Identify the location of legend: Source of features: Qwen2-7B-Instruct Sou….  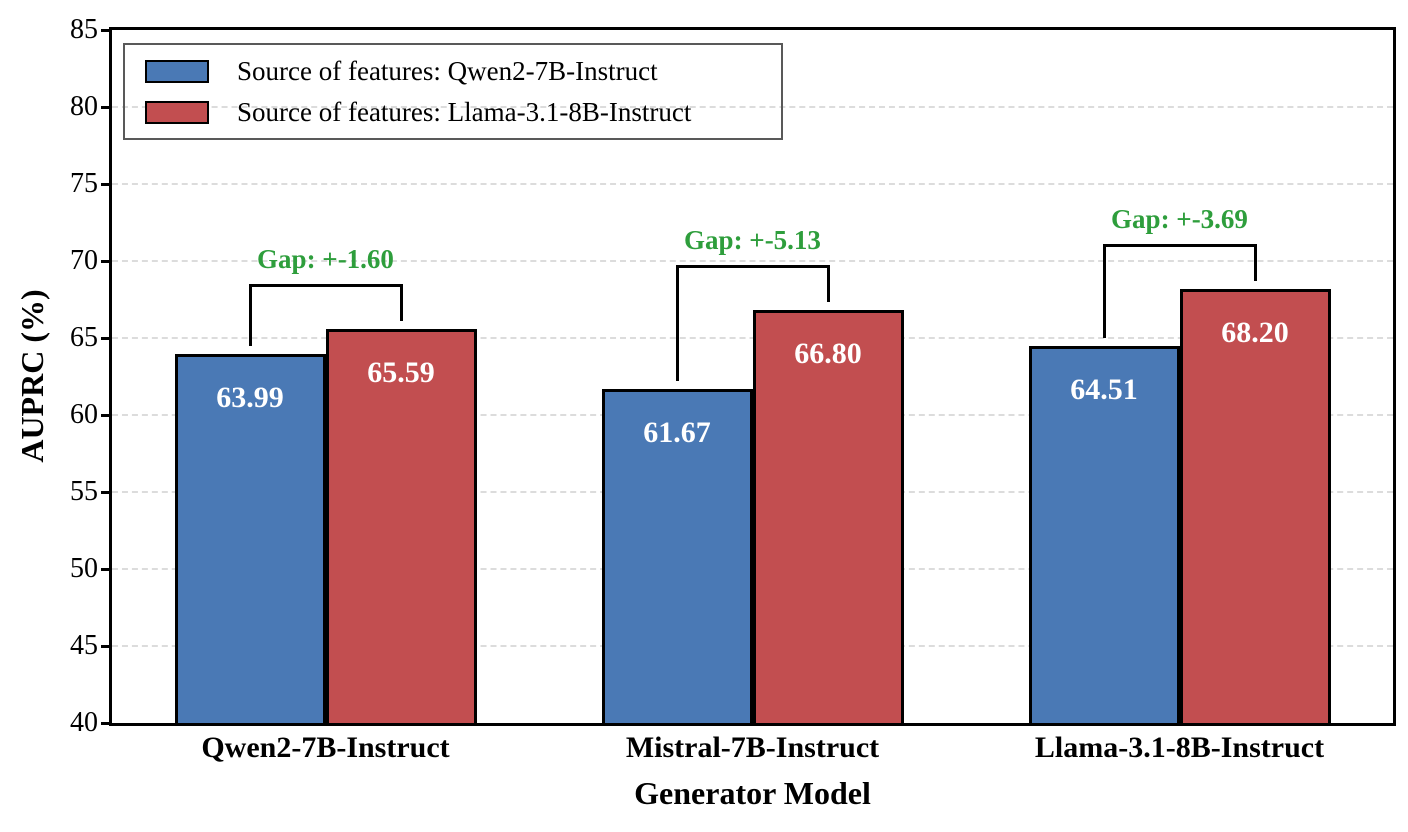
(453, 91).